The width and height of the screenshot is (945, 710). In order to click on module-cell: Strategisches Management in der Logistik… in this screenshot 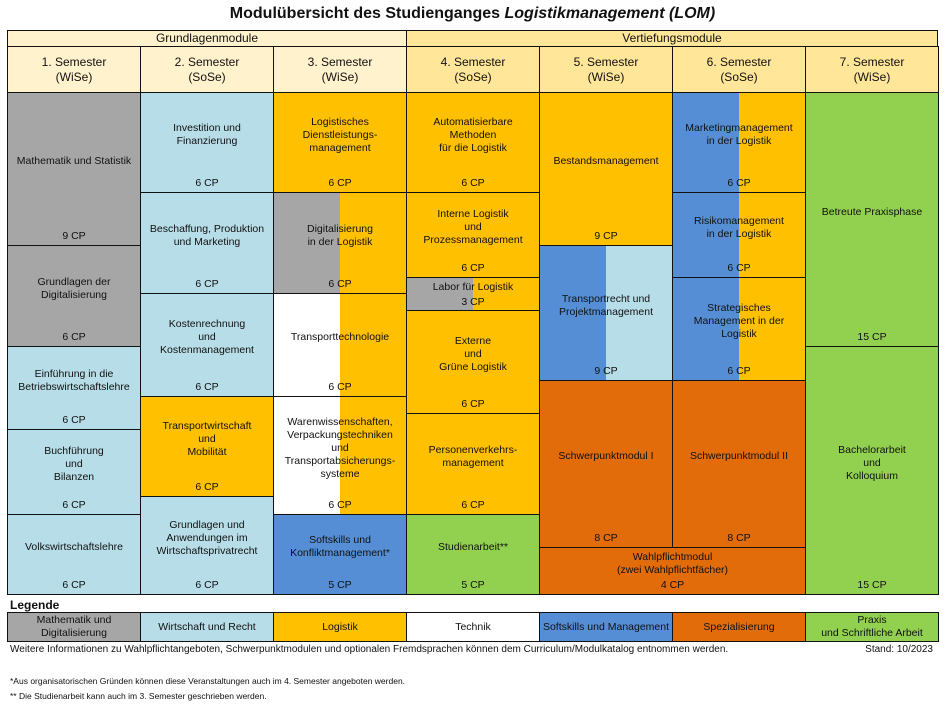, I will do `click(739, 329)`.